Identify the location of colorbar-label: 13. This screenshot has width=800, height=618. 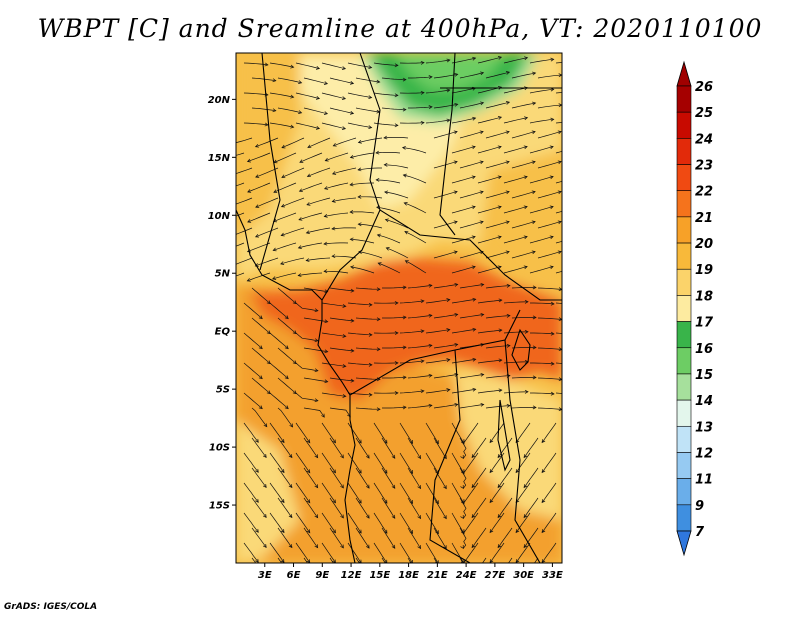
(704, 427).